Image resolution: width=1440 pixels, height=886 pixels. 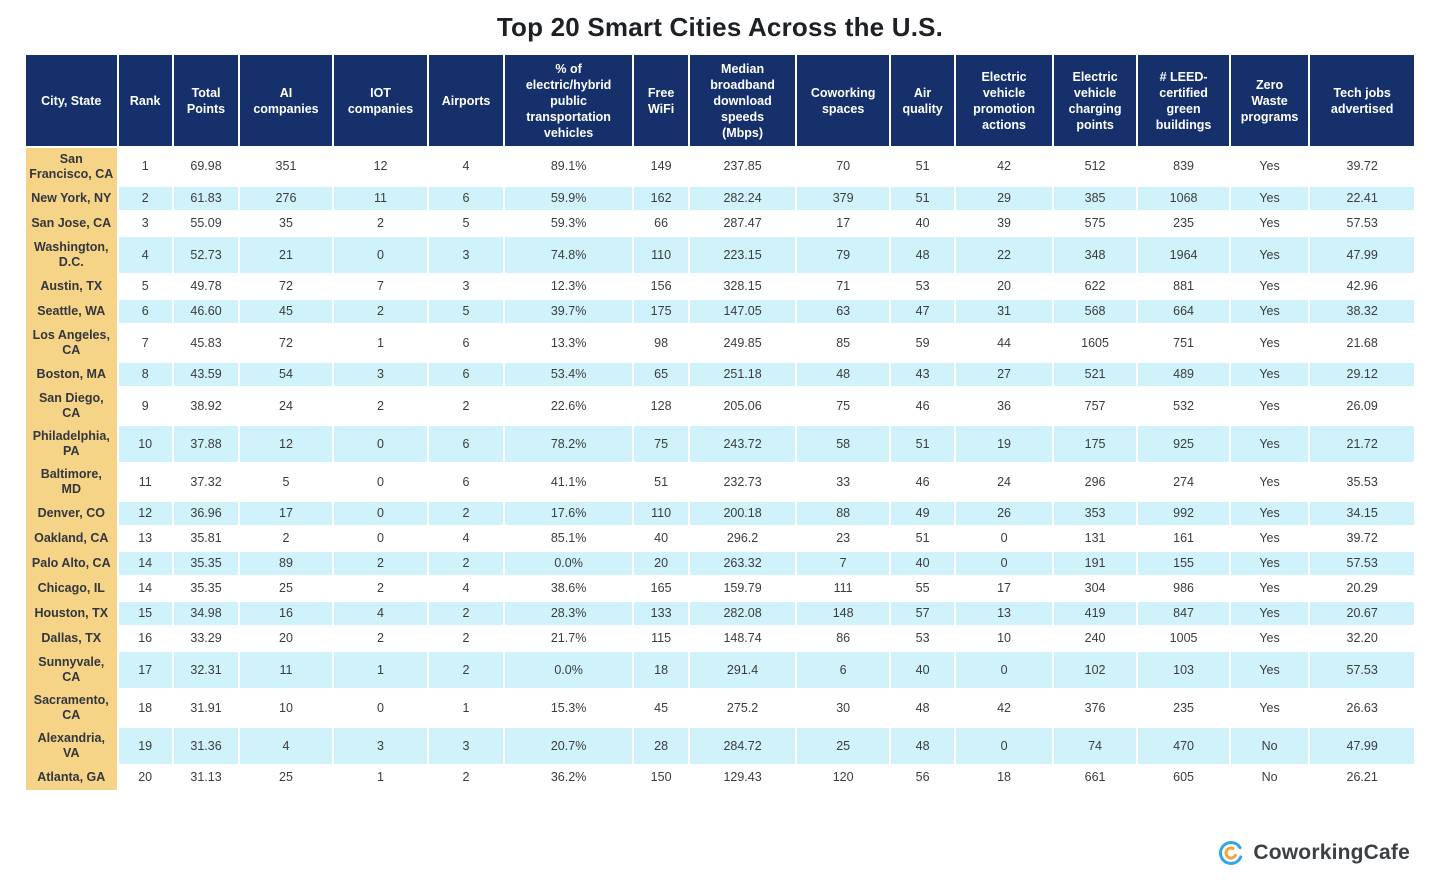 What do you see at coordinates (922, 638) in the screenshot?
I see `value-cell: 53` at bounding box center [922, 638].